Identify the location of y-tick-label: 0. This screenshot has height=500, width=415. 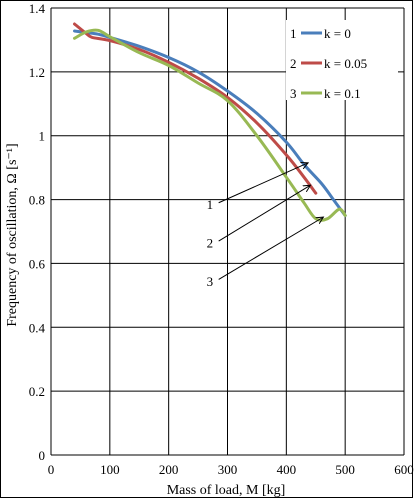
(42, 455).